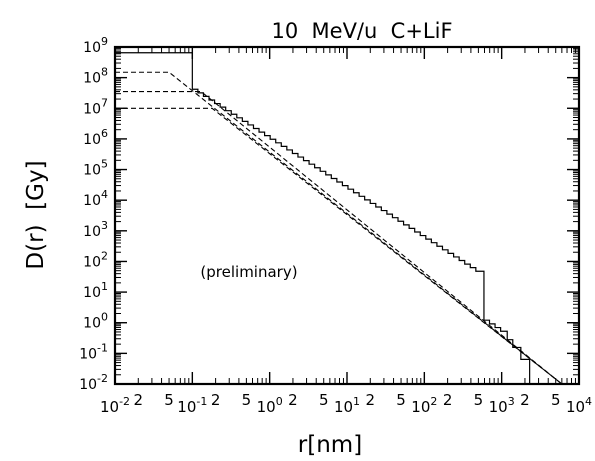  I want to click on y-tick-label-exponent: 4, so click(104, 194).